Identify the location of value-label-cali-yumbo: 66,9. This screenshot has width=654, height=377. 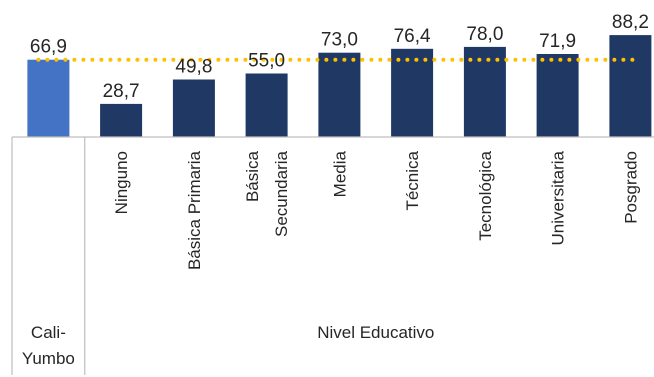
(48, 47).